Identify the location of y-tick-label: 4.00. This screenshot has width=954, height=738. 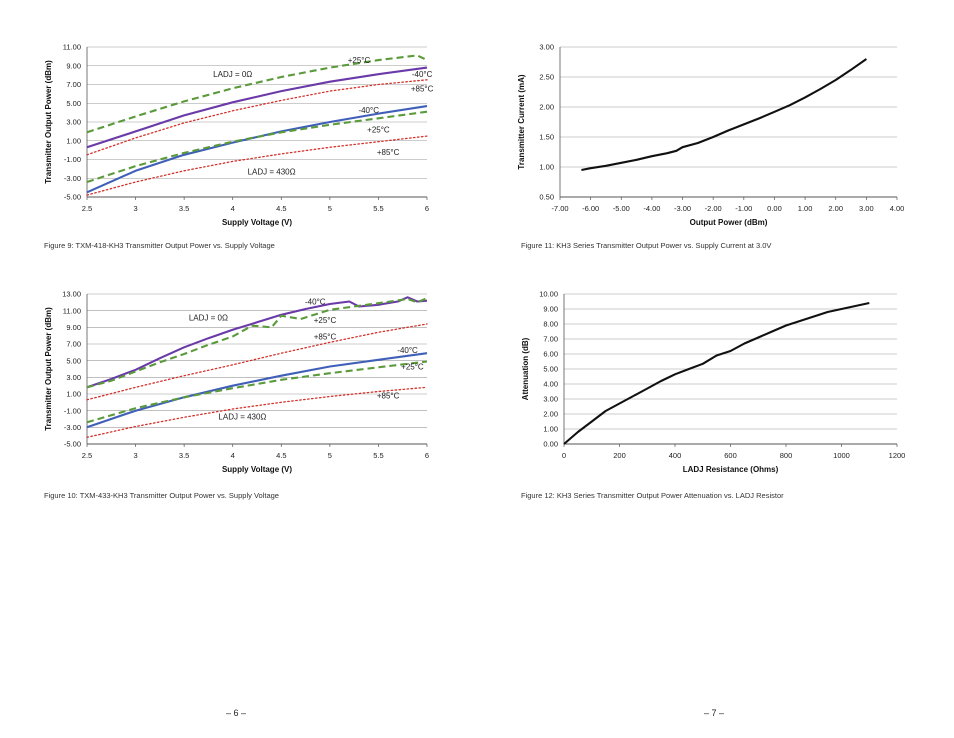
(550, 384).